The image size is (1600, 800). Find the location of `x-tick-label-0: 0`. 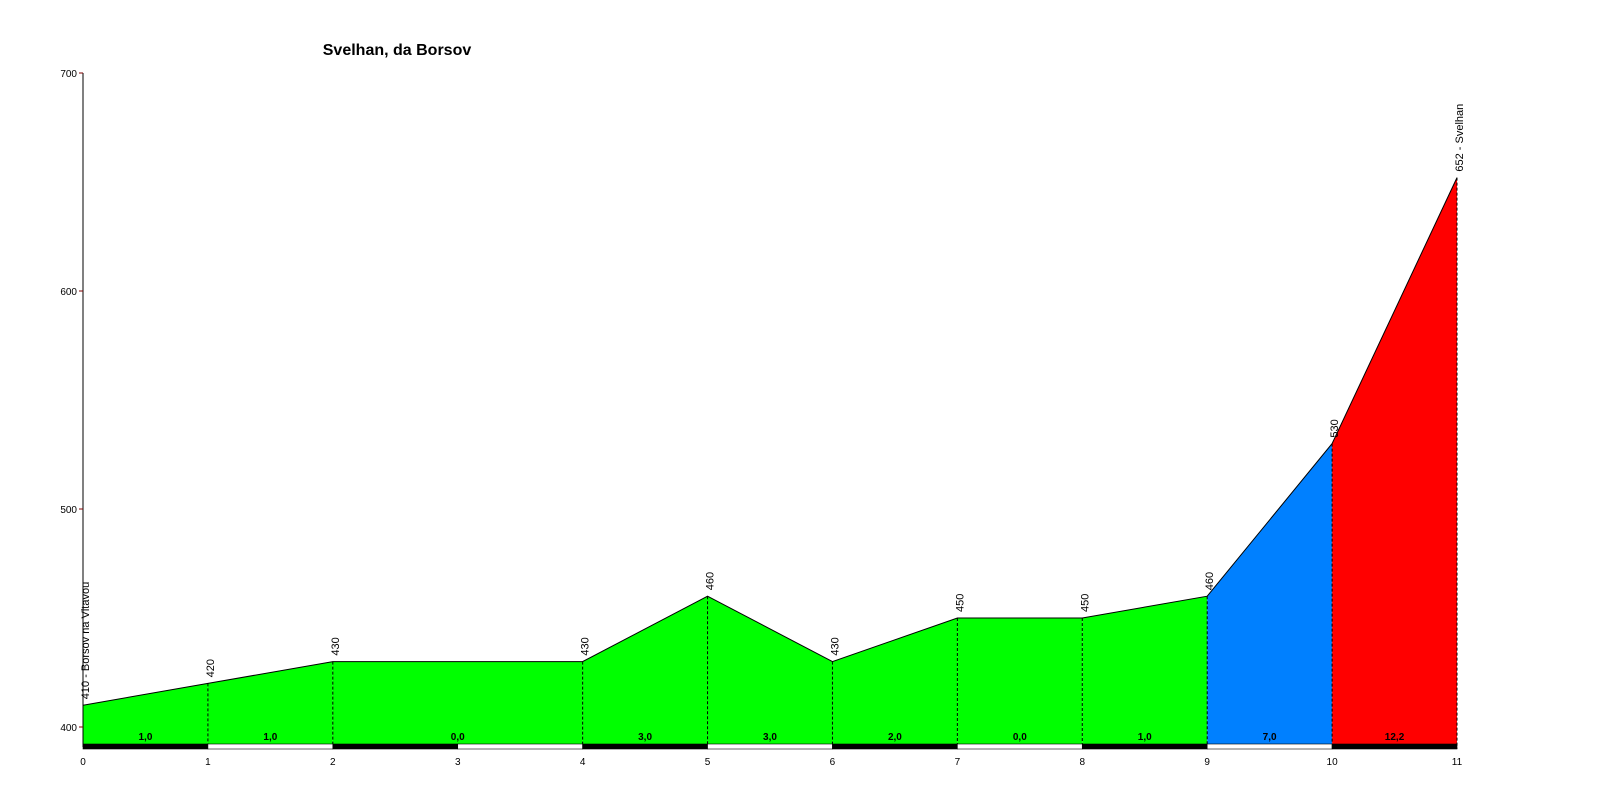

x-tick-label-0: 0 is located at coordinates (83, 762).